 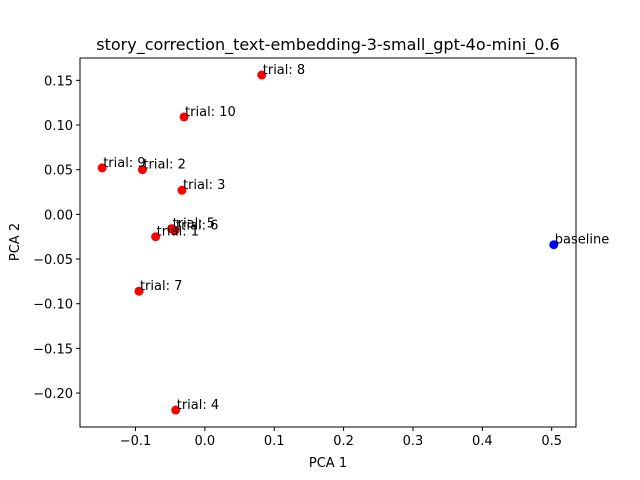 I want to click on point-label: trial: 6, so click(x=197, y=225).